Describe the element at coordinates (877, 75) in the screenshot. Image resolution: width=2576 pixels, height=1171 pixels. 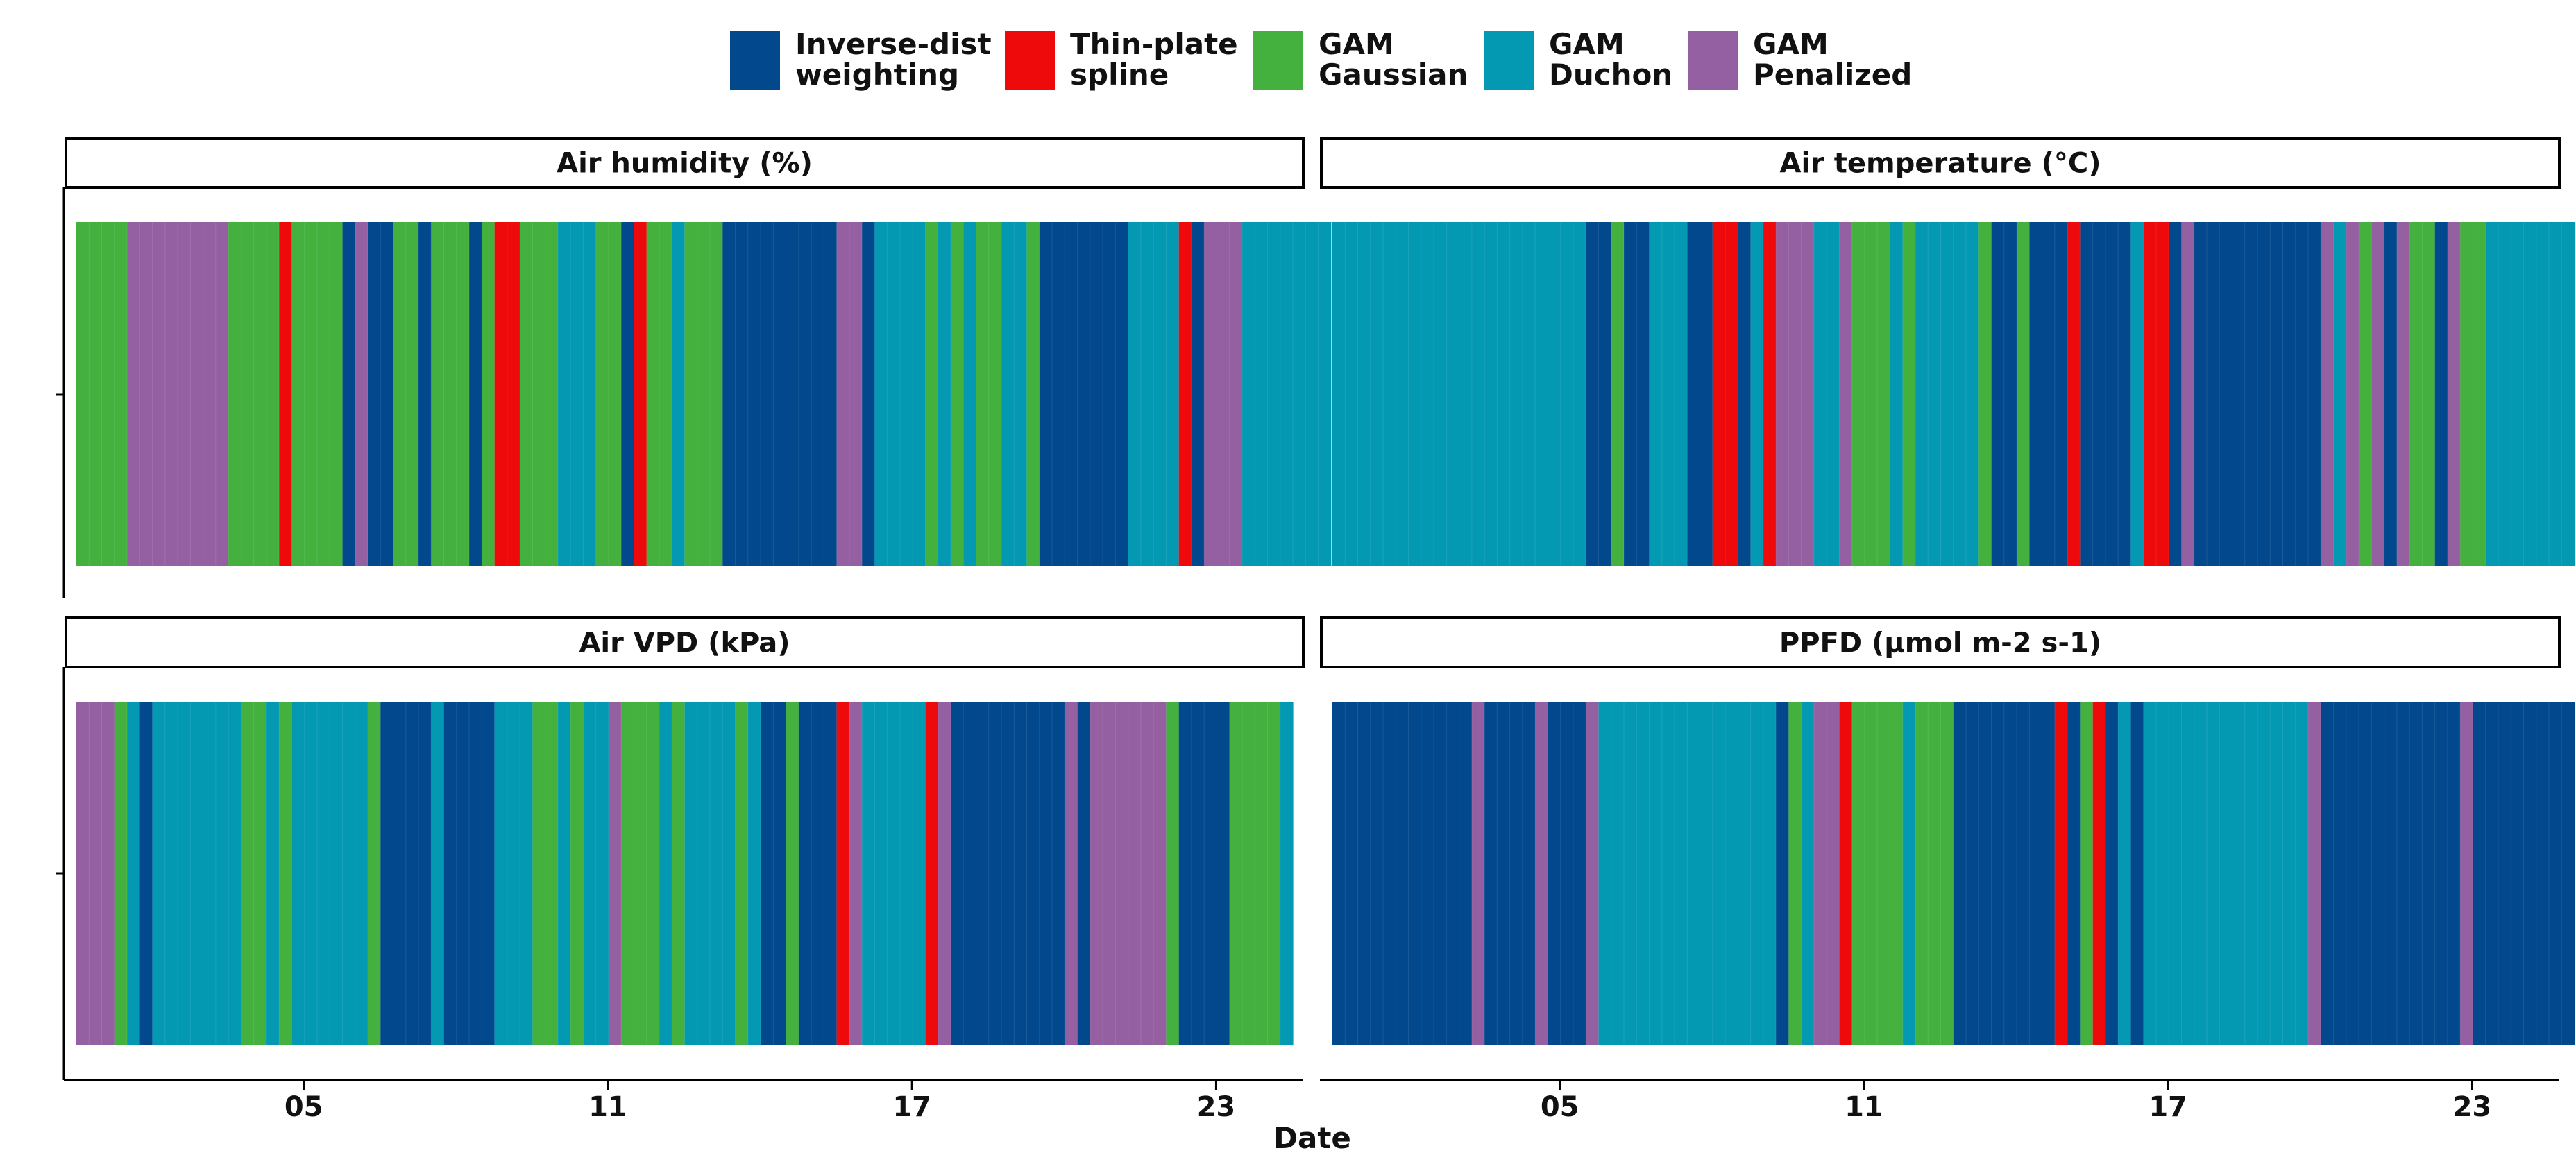
I see `legend-label: weighting` at that location.